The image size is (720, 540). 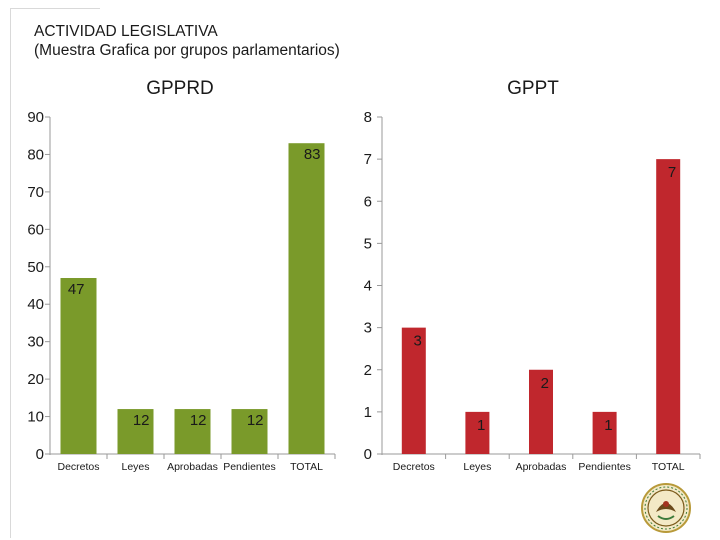 What do you see at coordinates (533, 88) in the screenshot?
I see `chart-title: GPPT` at bounding box center [533, 88].